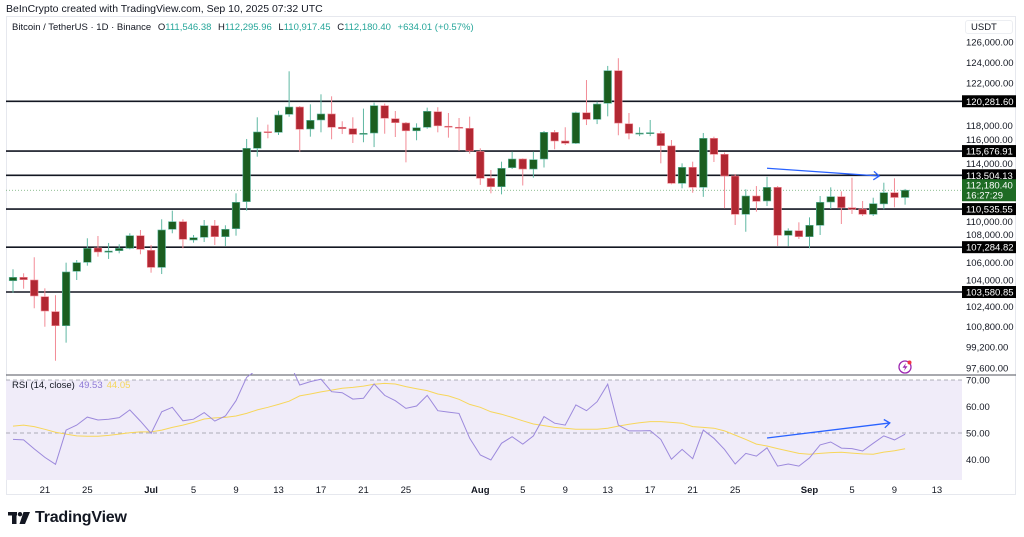 The height and width of the screenshot is (537, 1024). I want to click on rsi-axis: 70.00 60.00 50.00 40.00, so click(978, 421).